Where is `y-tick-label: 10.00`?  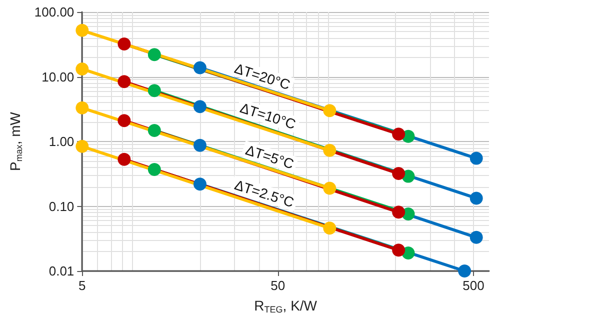 y-tick-label: 10.00 is located at coordinates (58, 76).